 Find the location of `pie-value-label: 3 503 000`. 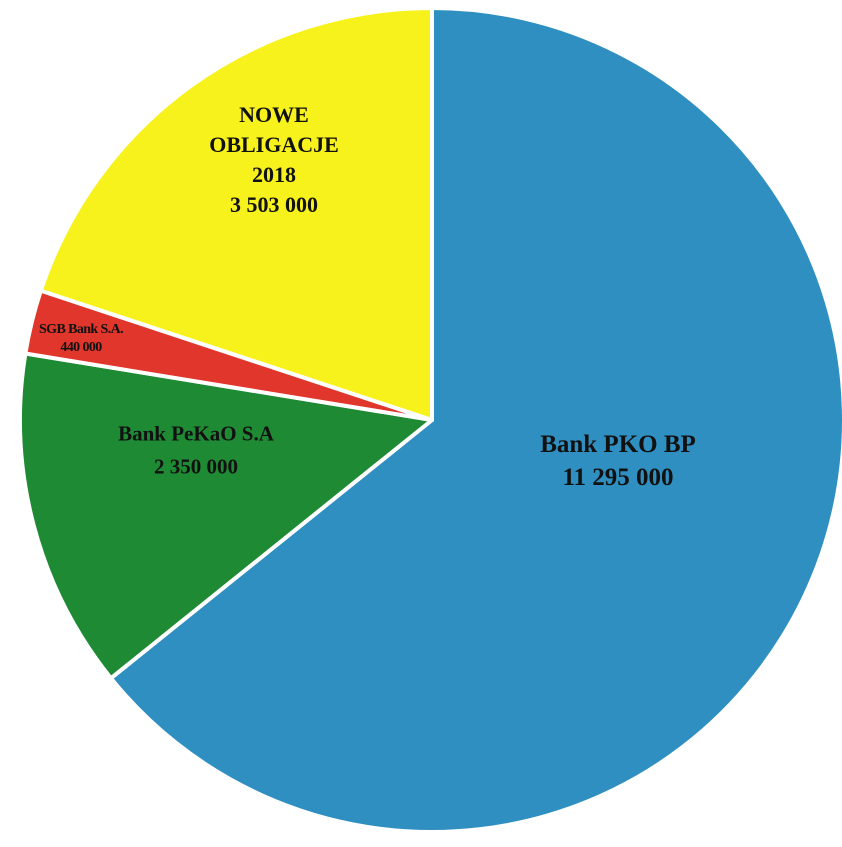

pie-value-label: 3 503 000 is located at coordinates (274, 204).